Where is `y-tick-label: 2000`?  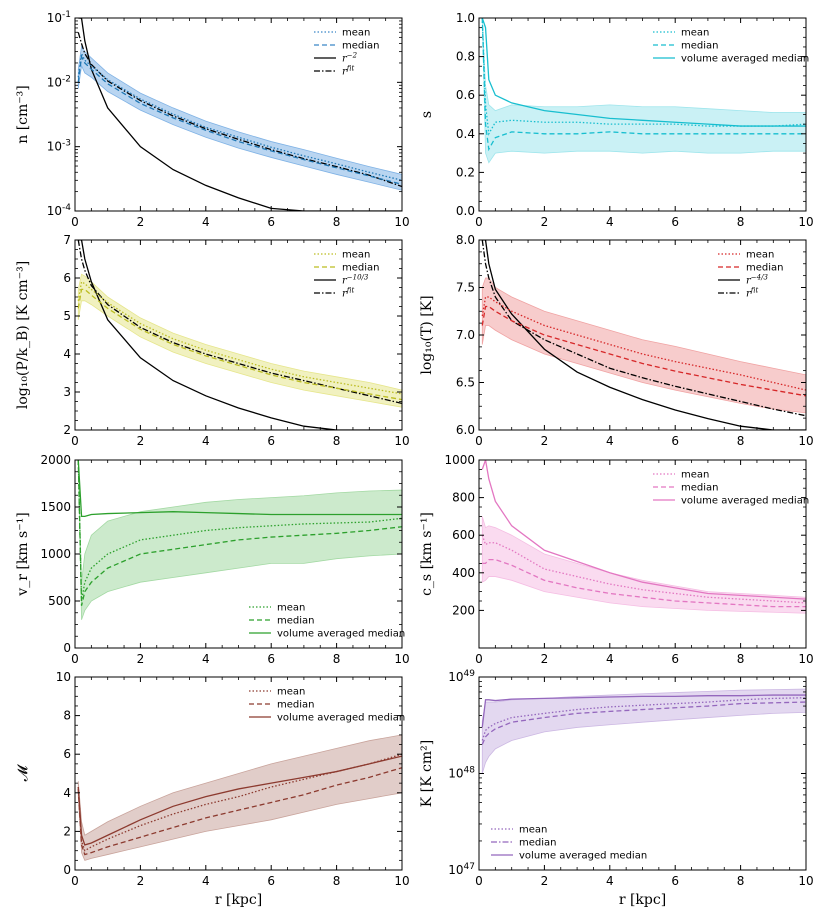
y-tick-label: 2000 is located at coordinates (55, 460).